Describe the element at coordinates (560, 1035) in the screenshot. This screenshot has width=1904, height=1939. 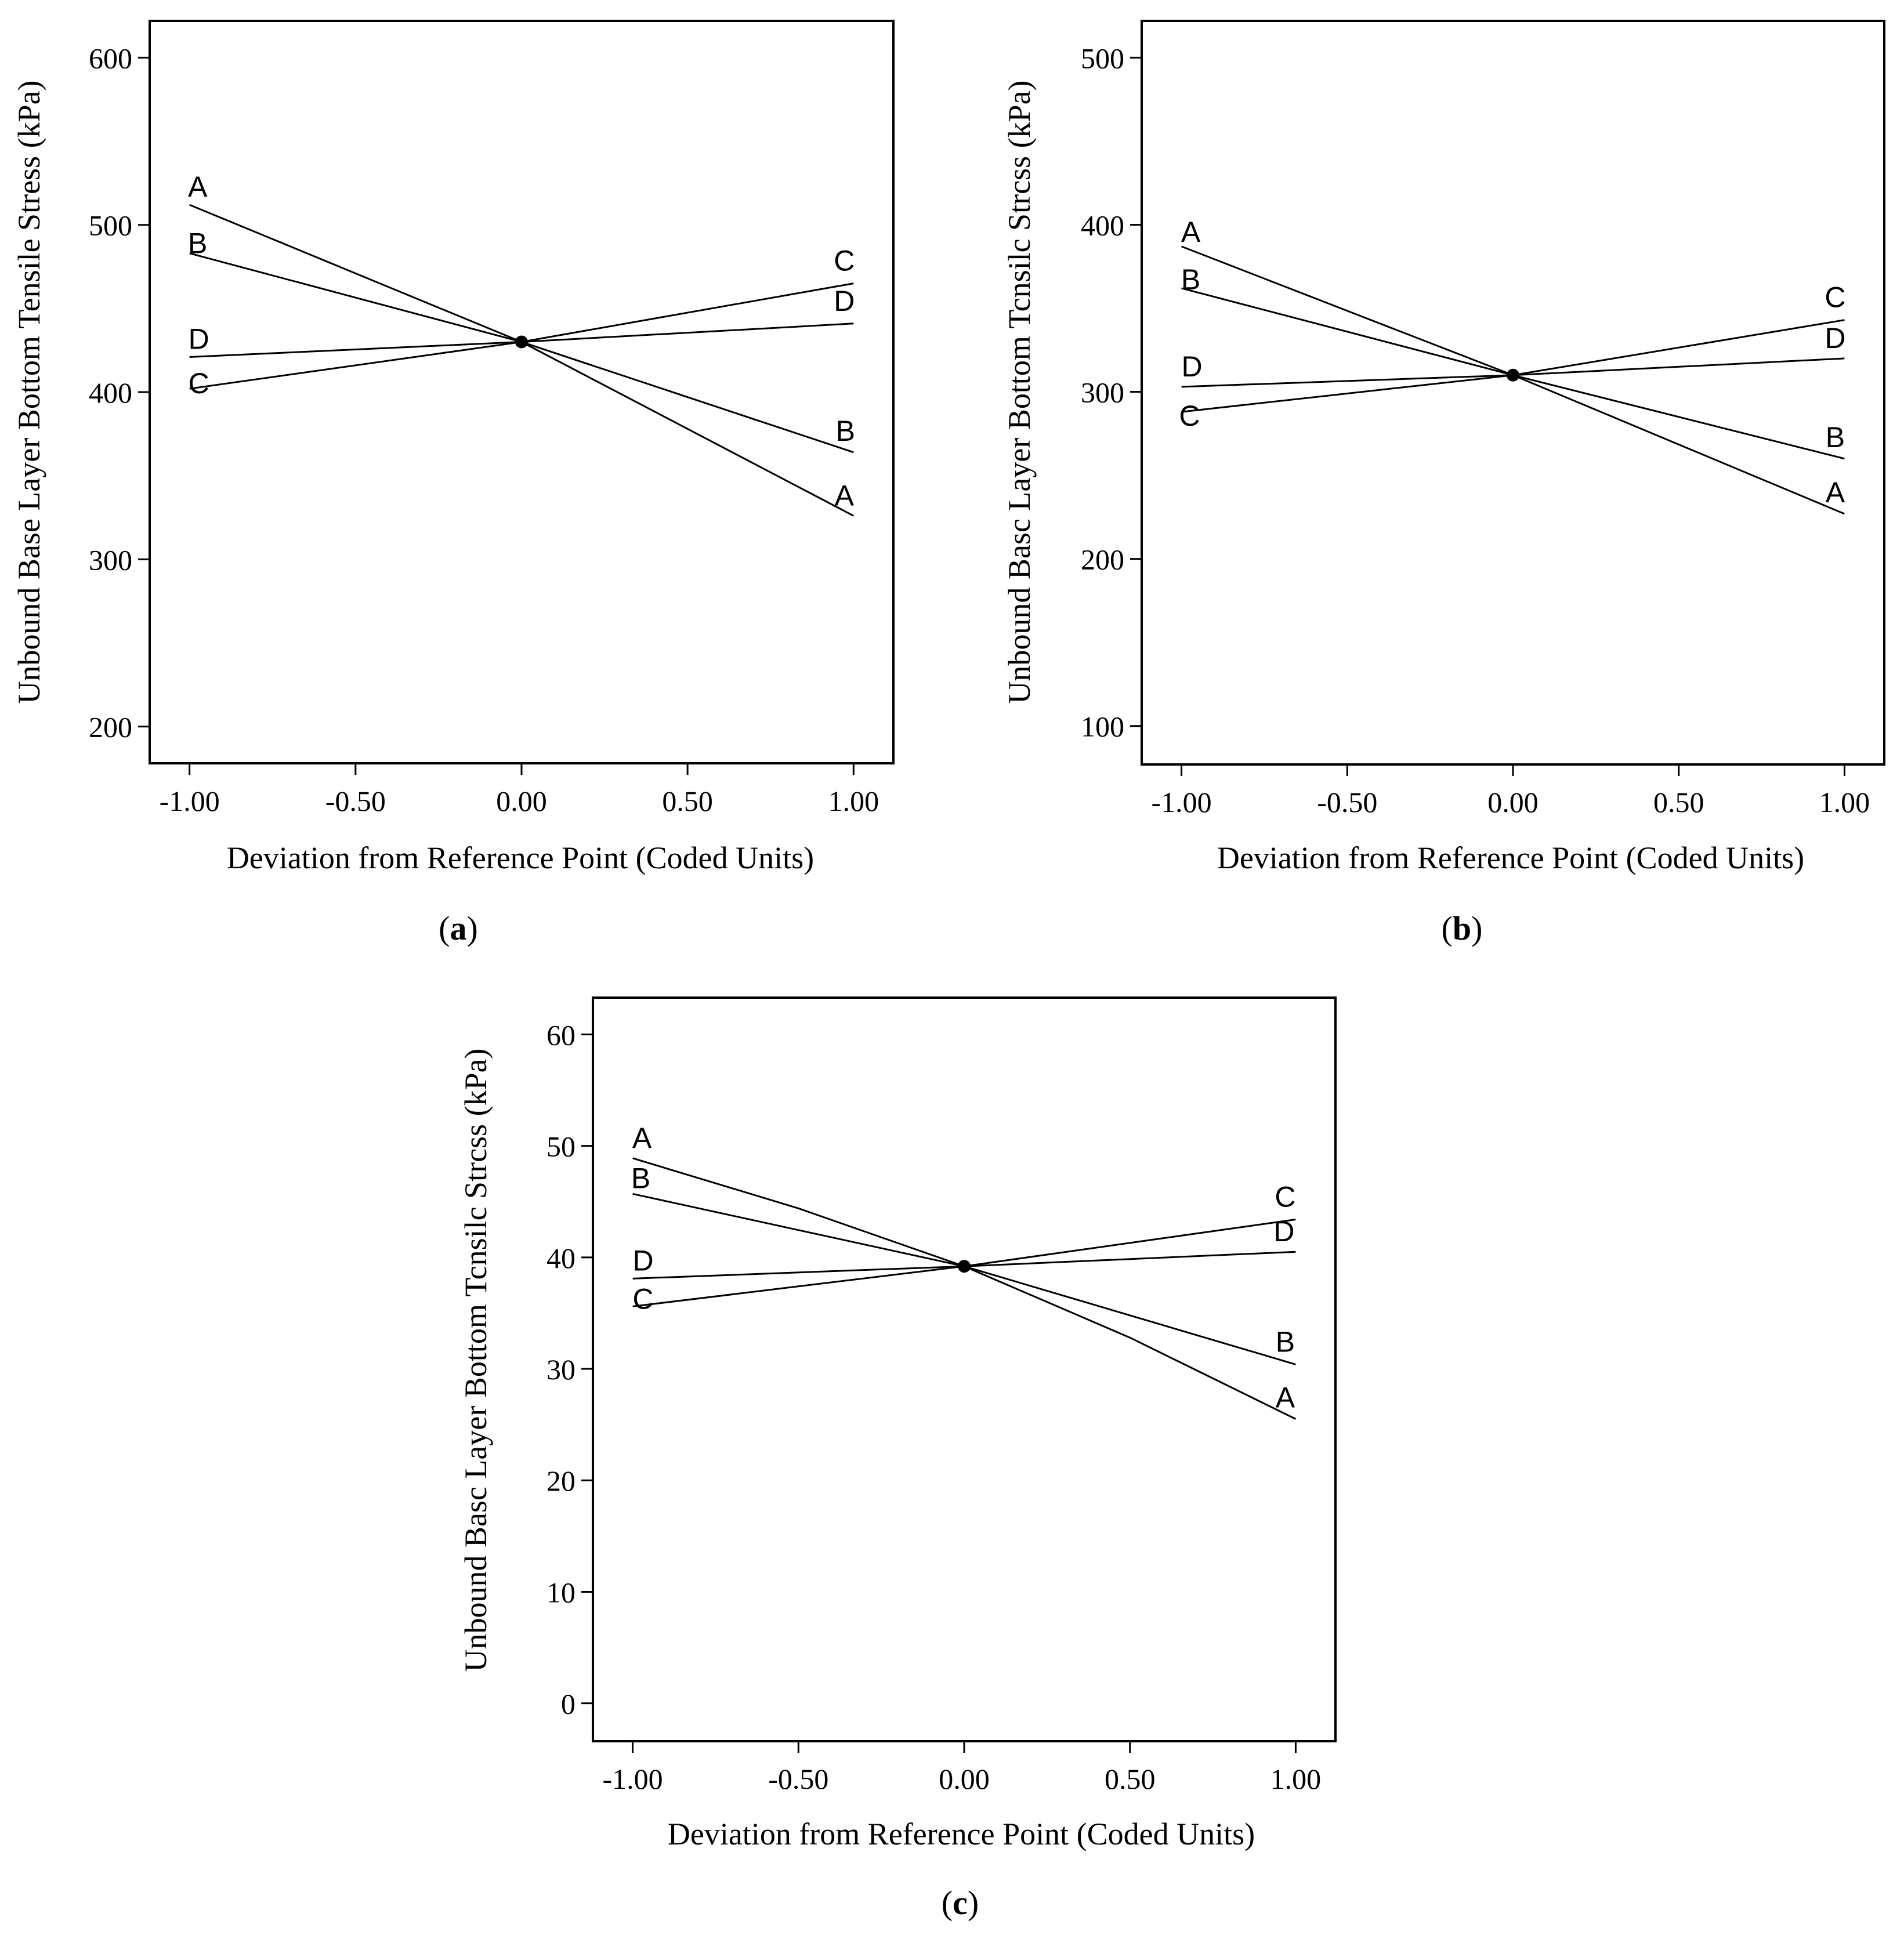
I see `y-tick-label: 60` at that location.